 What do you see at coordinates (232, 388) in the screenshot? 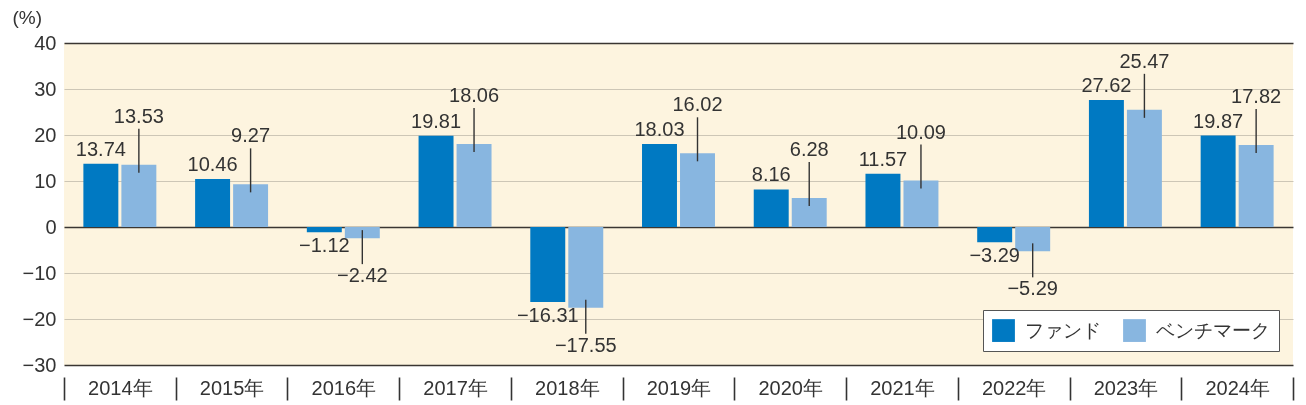
I see `x-tick-label: 2015年` at bounding box center [232, 388].